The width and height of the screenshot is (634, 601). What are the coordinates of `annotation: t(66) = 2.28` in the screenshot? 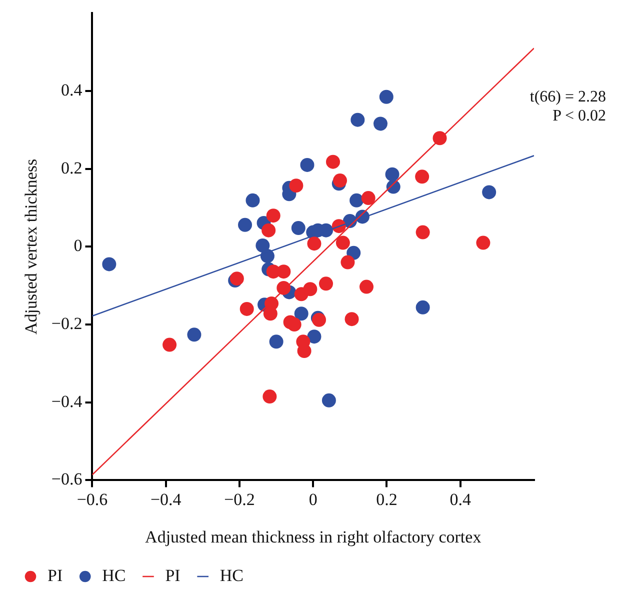 It's located at (568, 97).